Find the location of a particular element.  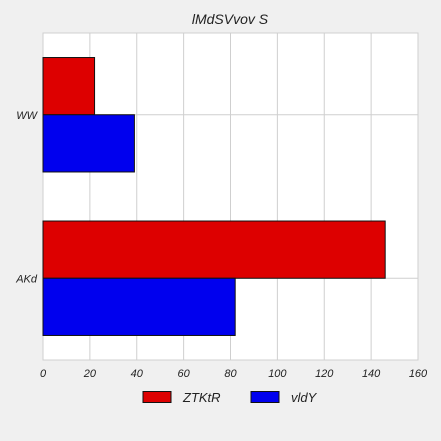

x-tick-label: 140 is located at coordinates (371, 374).